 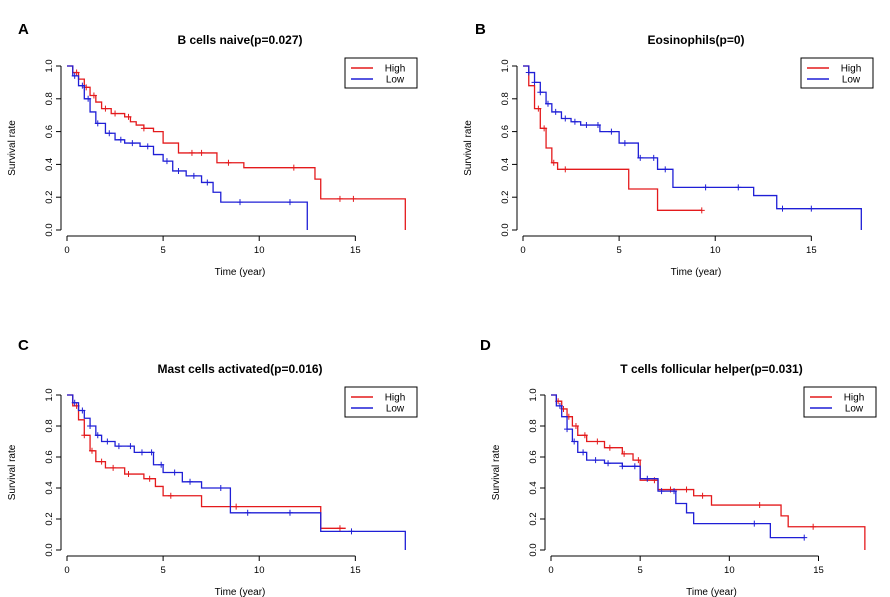 I want to click on y-tick-label: 0.8, so click(x=533, y=425).